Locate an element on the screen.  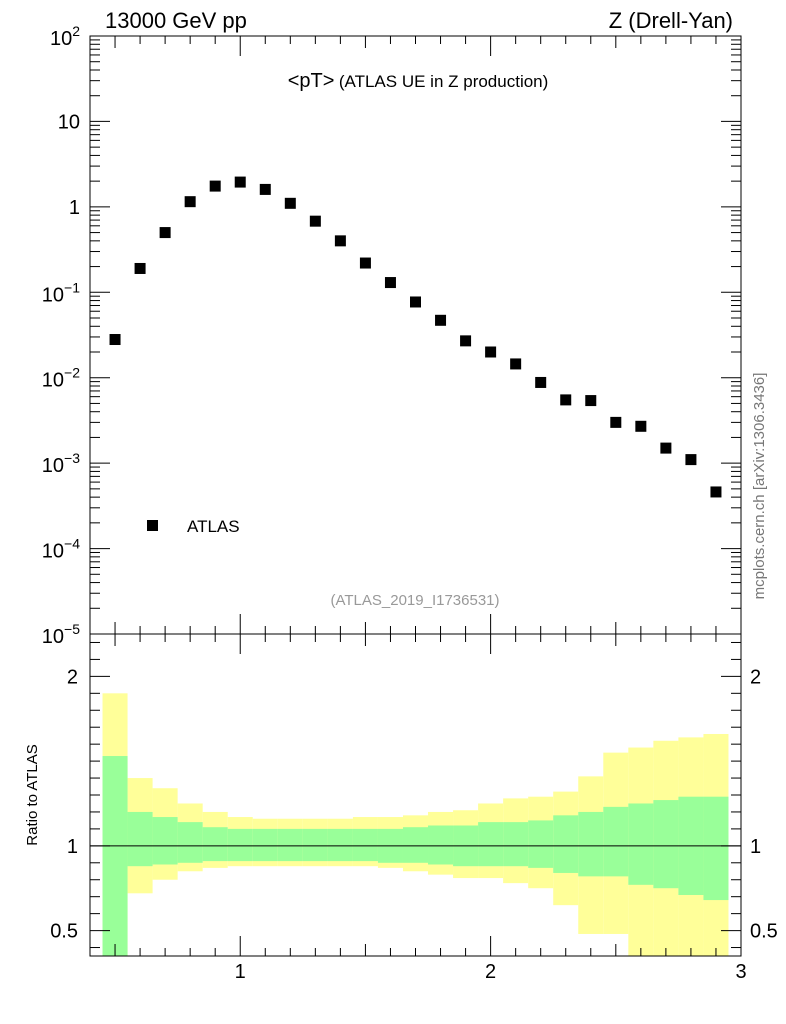
plot-title-sub: (ATLAS UE in Z production) is located at coordinates (443, 81).